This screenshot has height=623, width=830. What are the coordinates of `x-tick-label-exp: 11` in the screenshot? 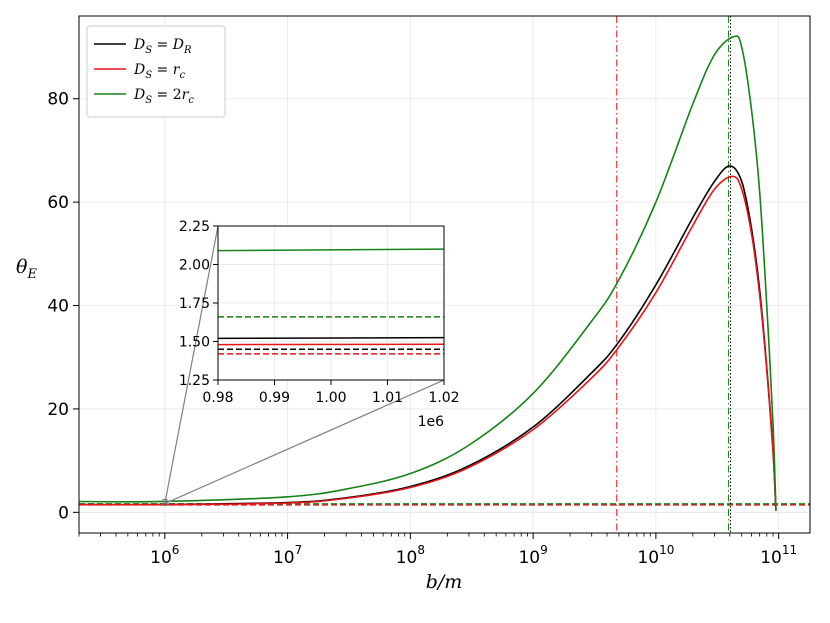 It's located at (789, 550).